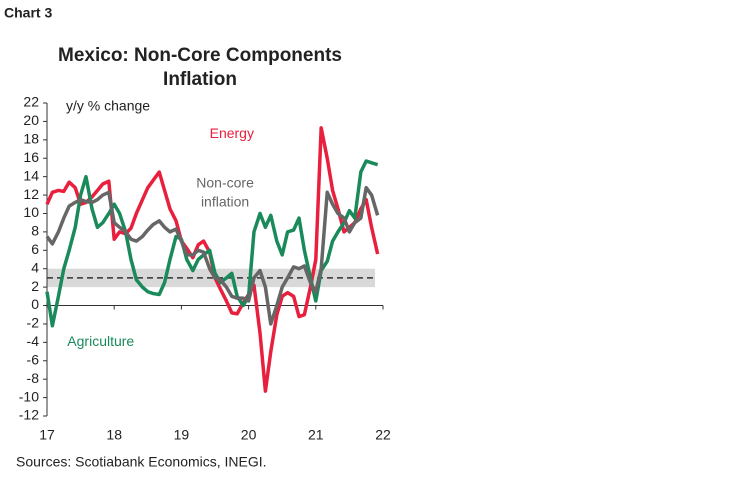 This screenshot has height=480, width=750. What do you see at coordinates (31, 102) in the screenshot?
I see `y-tick-label: 22` at bounding box center [31, 102].